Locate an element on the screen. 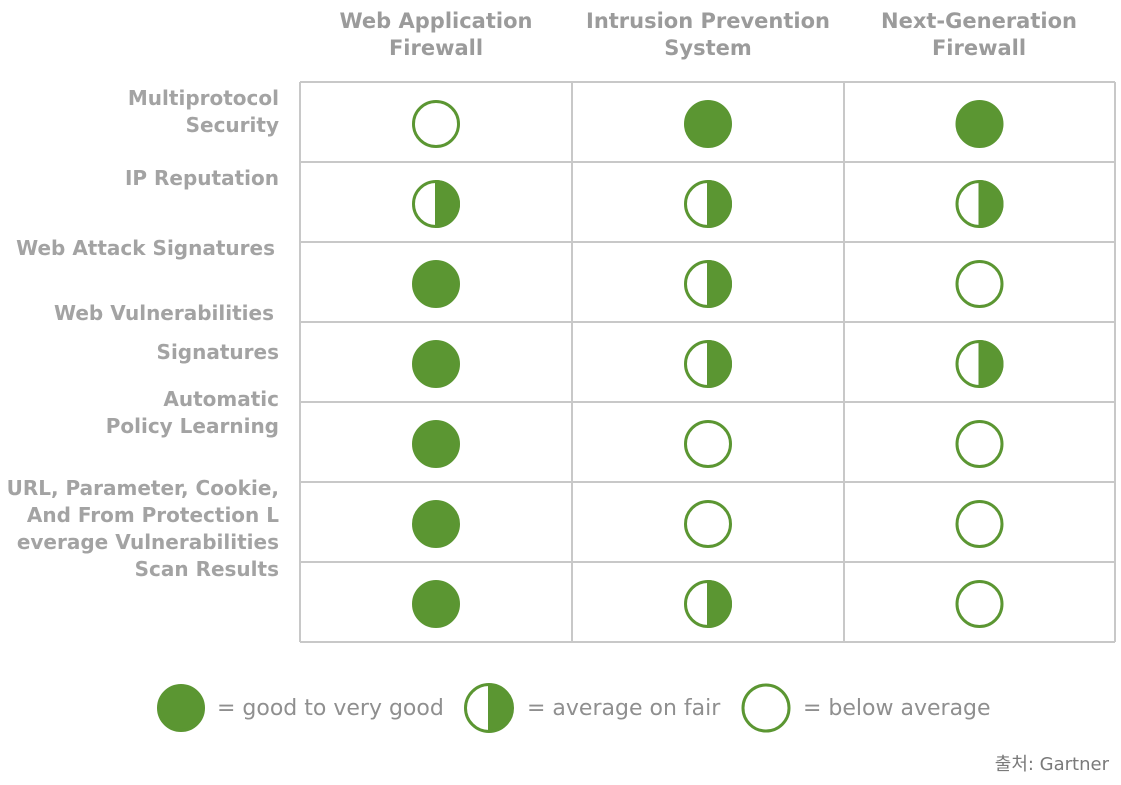 The height and width of the screenshot is (785, 1121). row-label-web-vulnerabilities: Web Vulnerabilities is located at coordinates (164, 313).